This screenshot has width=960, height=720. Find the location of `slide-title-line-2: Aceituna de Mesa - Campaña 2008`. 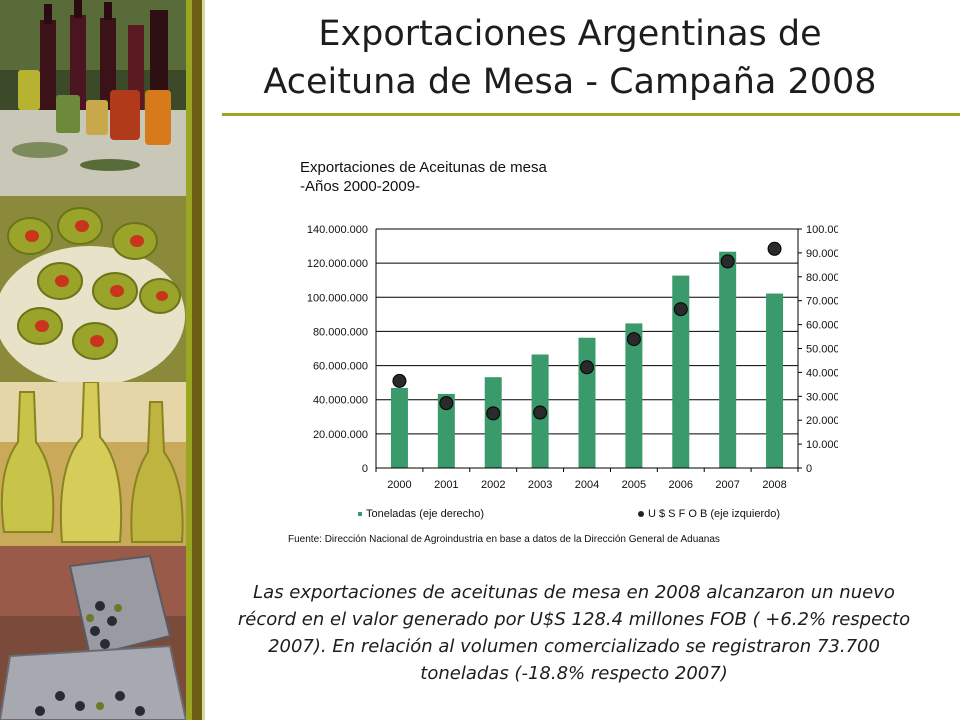

slide-title-line-2: Aceituna de Mesa - Campaña 2008 is located at coordinates (570, 82).